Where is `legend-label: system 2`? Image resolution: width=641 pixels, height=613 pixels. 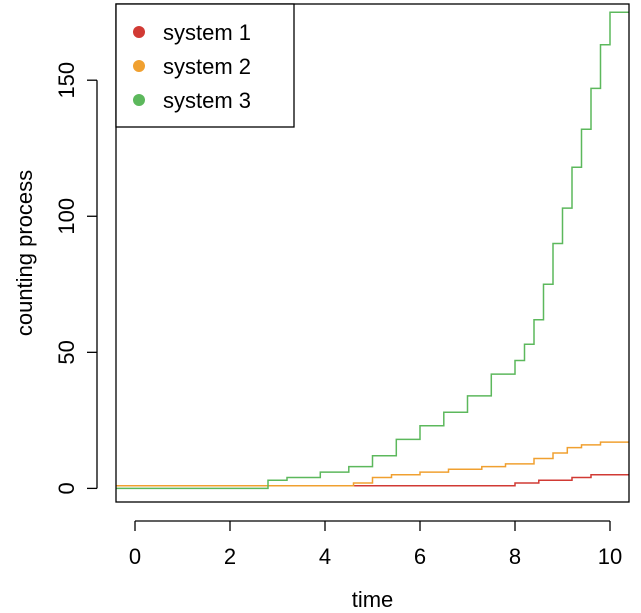
legend-label: system 2 is located at coordinates (207, 66).